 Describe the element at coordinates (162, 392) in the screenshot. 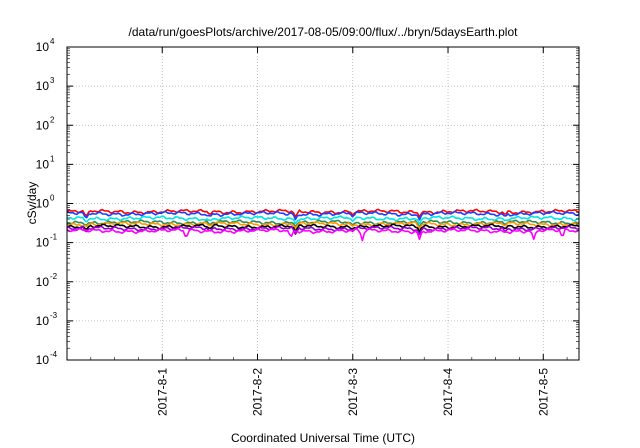

I see `x-tick-label: 2017-8-1` at that location.